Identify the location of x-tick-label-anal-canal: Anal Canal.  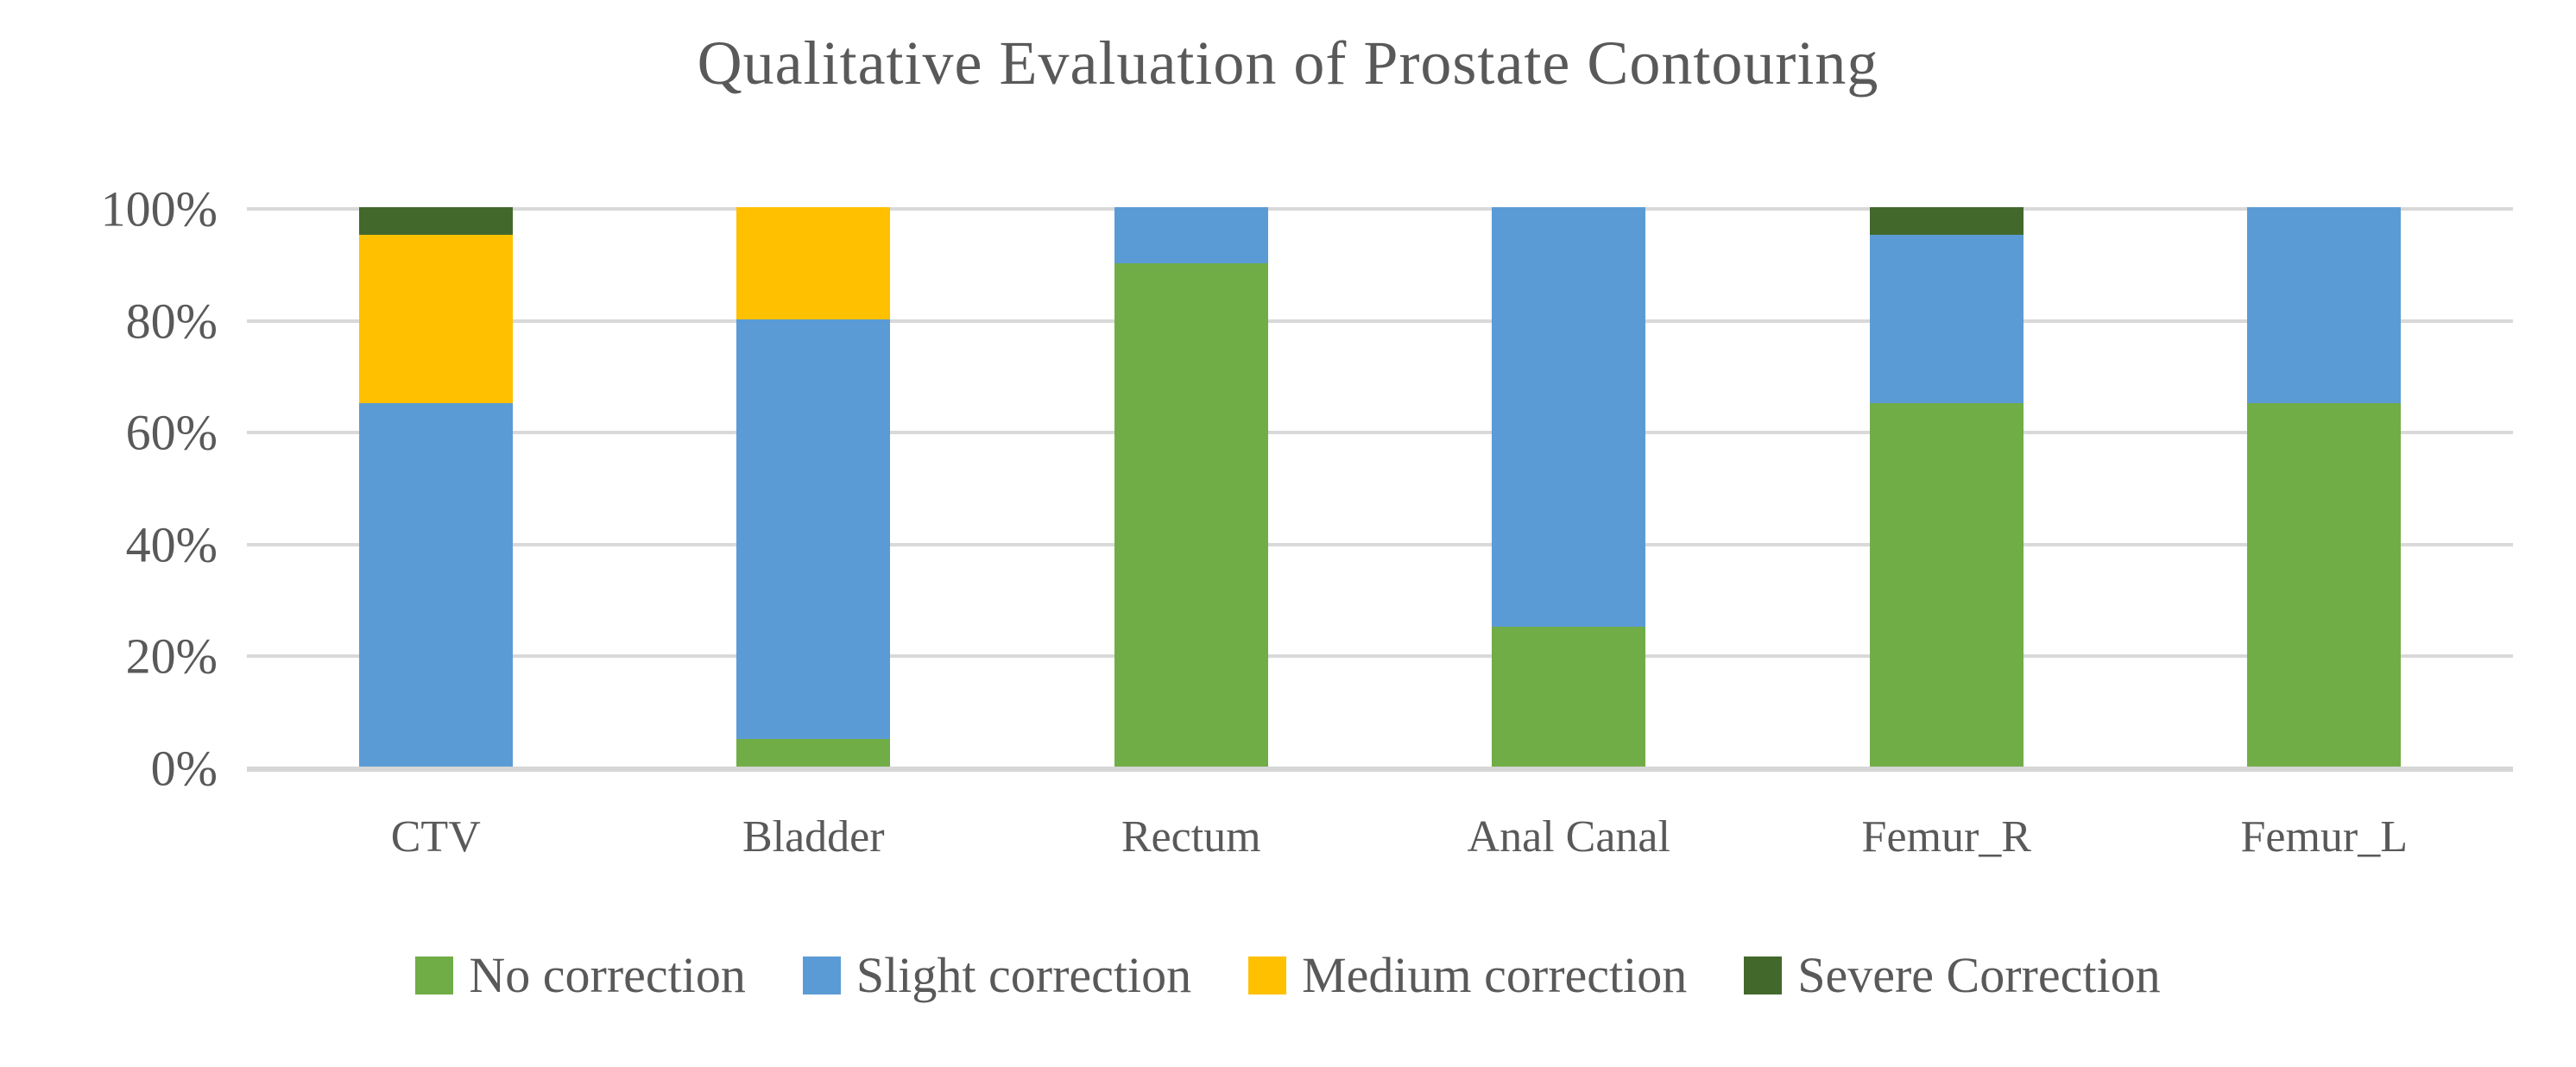
(1568, 837).